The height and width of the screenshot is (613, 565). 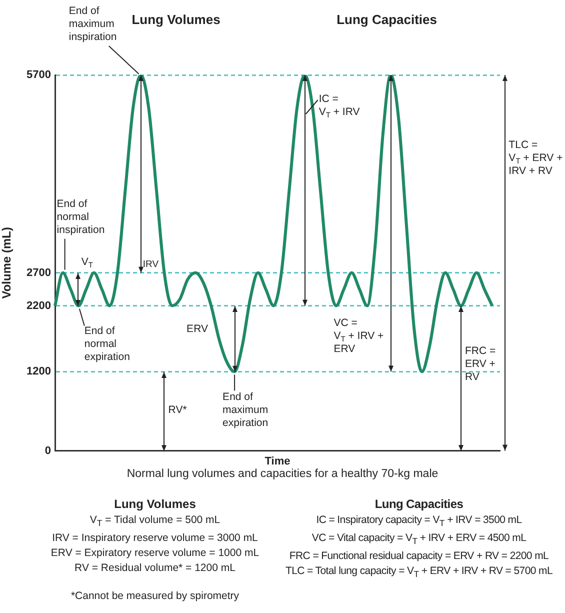 What do you see at coordinates (92, 24) in the screenshot?
I see `text: End of maximum inspiration` at bounding box center [92, 24].